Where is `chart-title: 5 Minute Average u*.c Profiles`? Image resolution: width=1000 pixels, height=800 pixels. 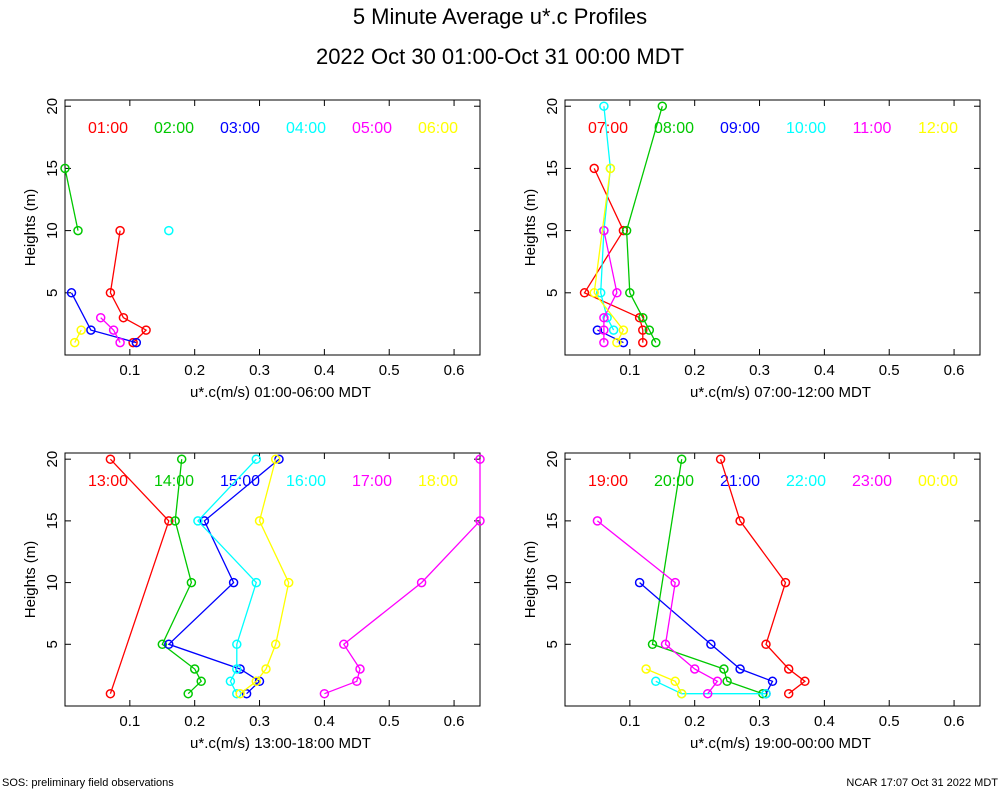 chart-title: 5 Minute Average u*.c Profiles is located at coordinates (500, 16).